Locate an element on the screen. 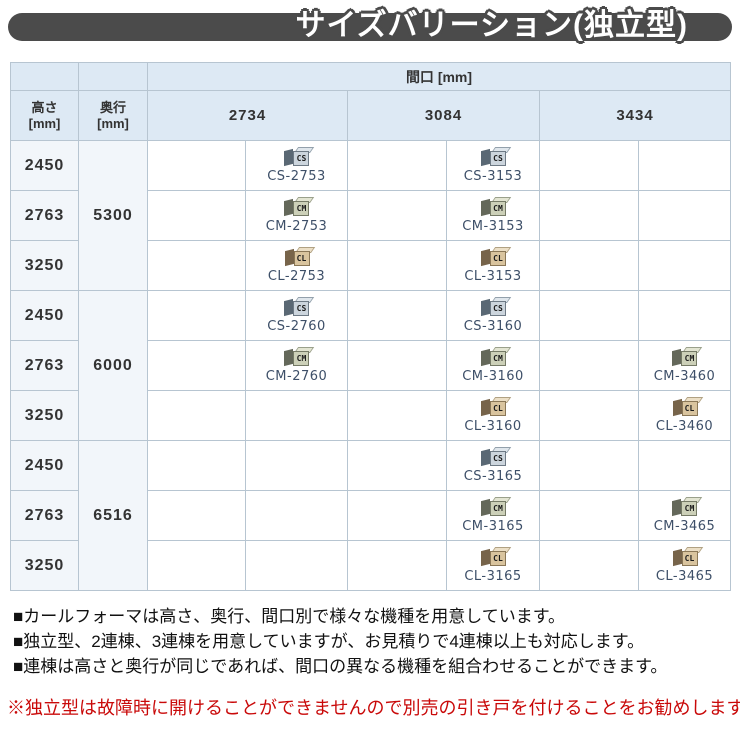  model-number: CM-3153 is located at coordinates (493, 226).